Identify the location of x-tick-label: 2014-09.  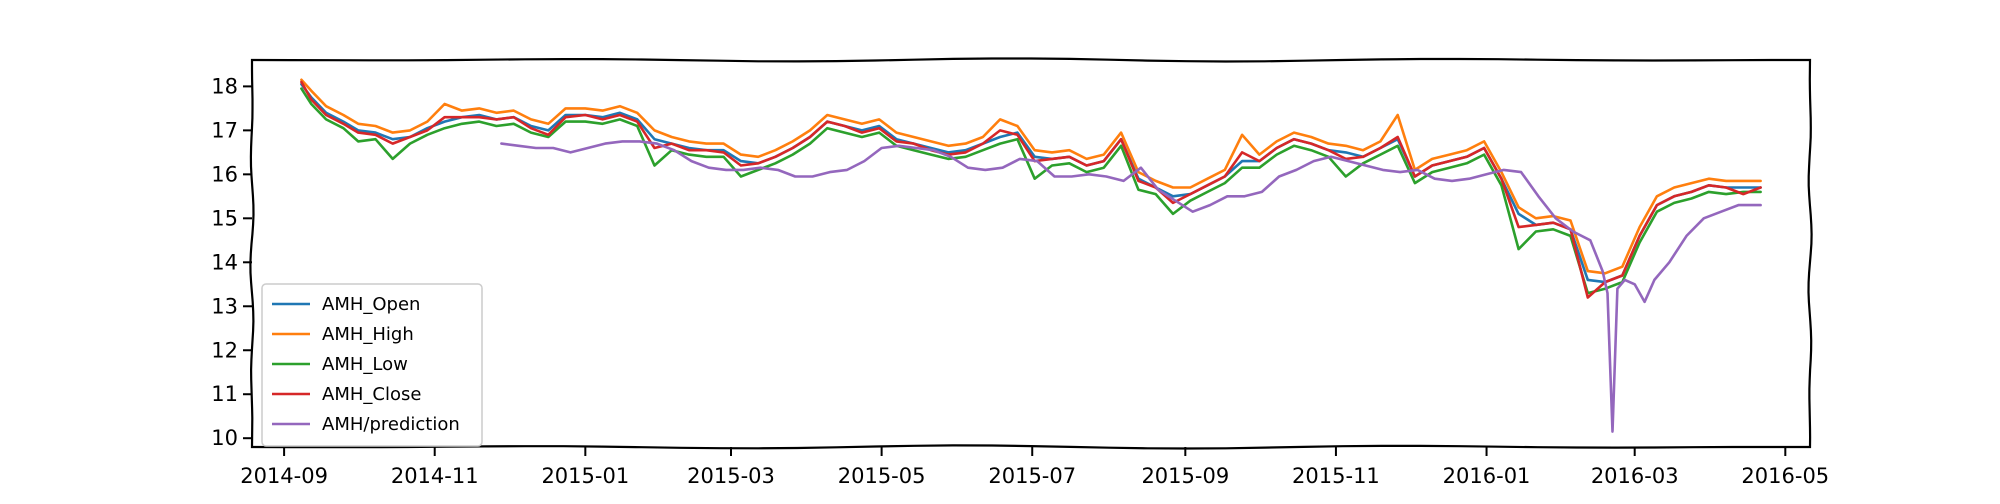
(284, 476).